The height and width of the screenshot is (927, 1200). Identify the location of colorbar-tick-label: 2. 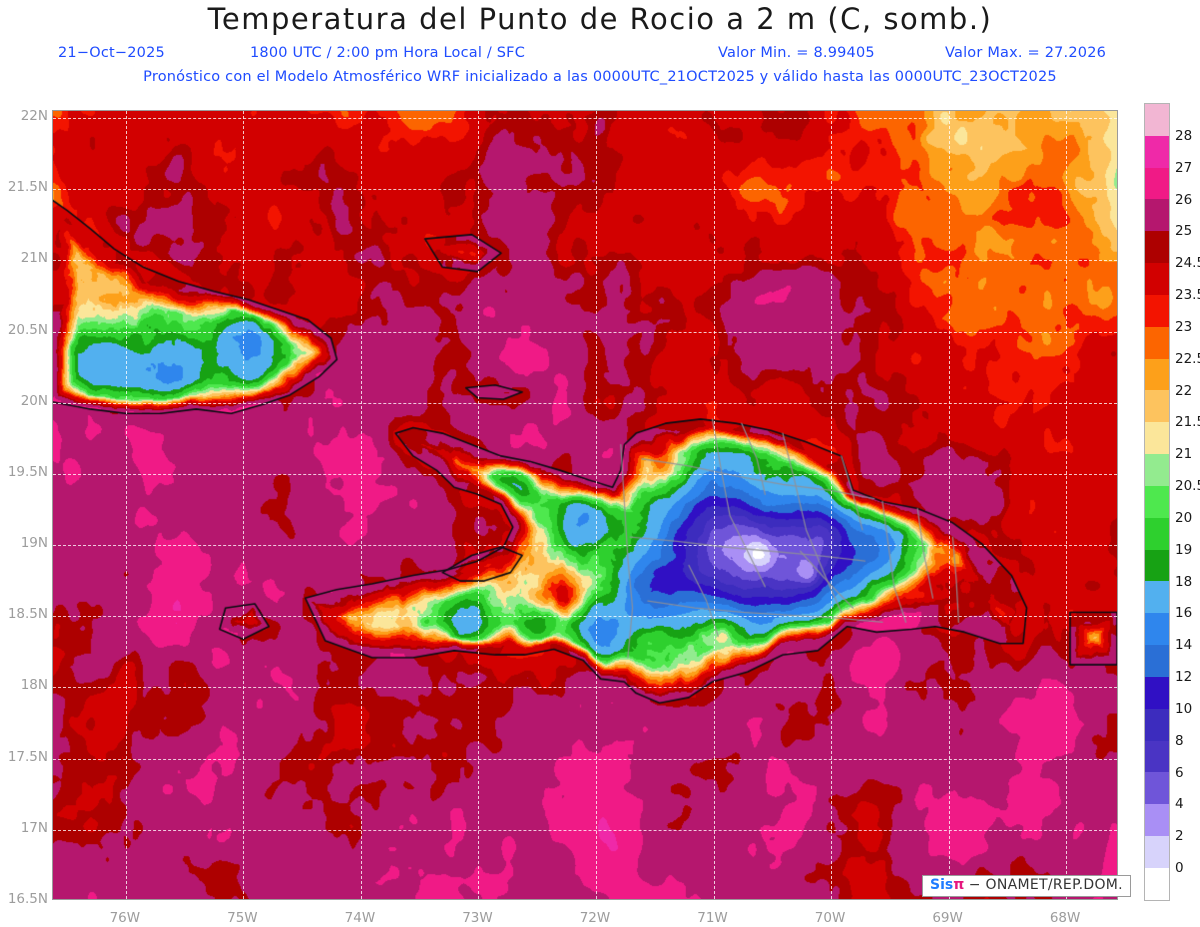
(1179, 836).